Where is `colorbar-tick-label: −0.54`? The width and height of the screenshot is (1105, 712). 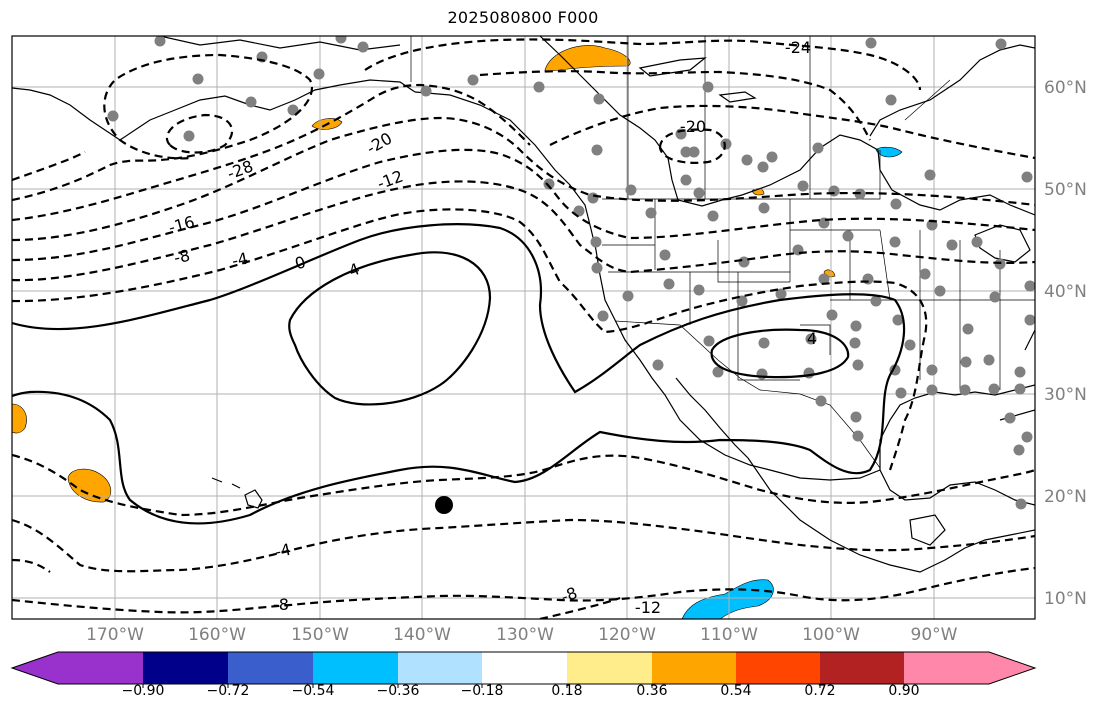 colorbar-tick-label: −0.54 is located at coordinates (313, 691).